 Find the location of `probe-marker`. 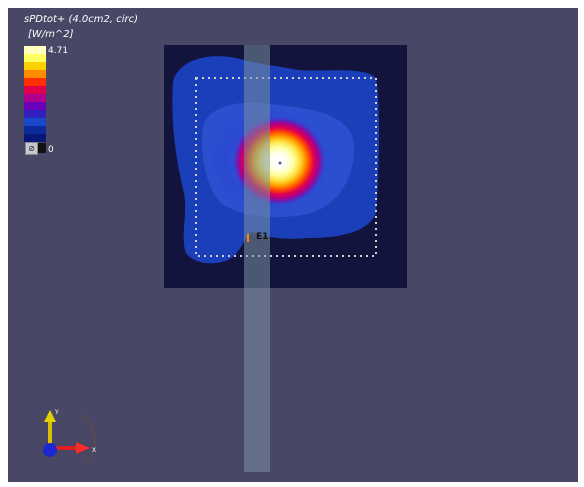

probe-marker is located at coordinates (248, 238).